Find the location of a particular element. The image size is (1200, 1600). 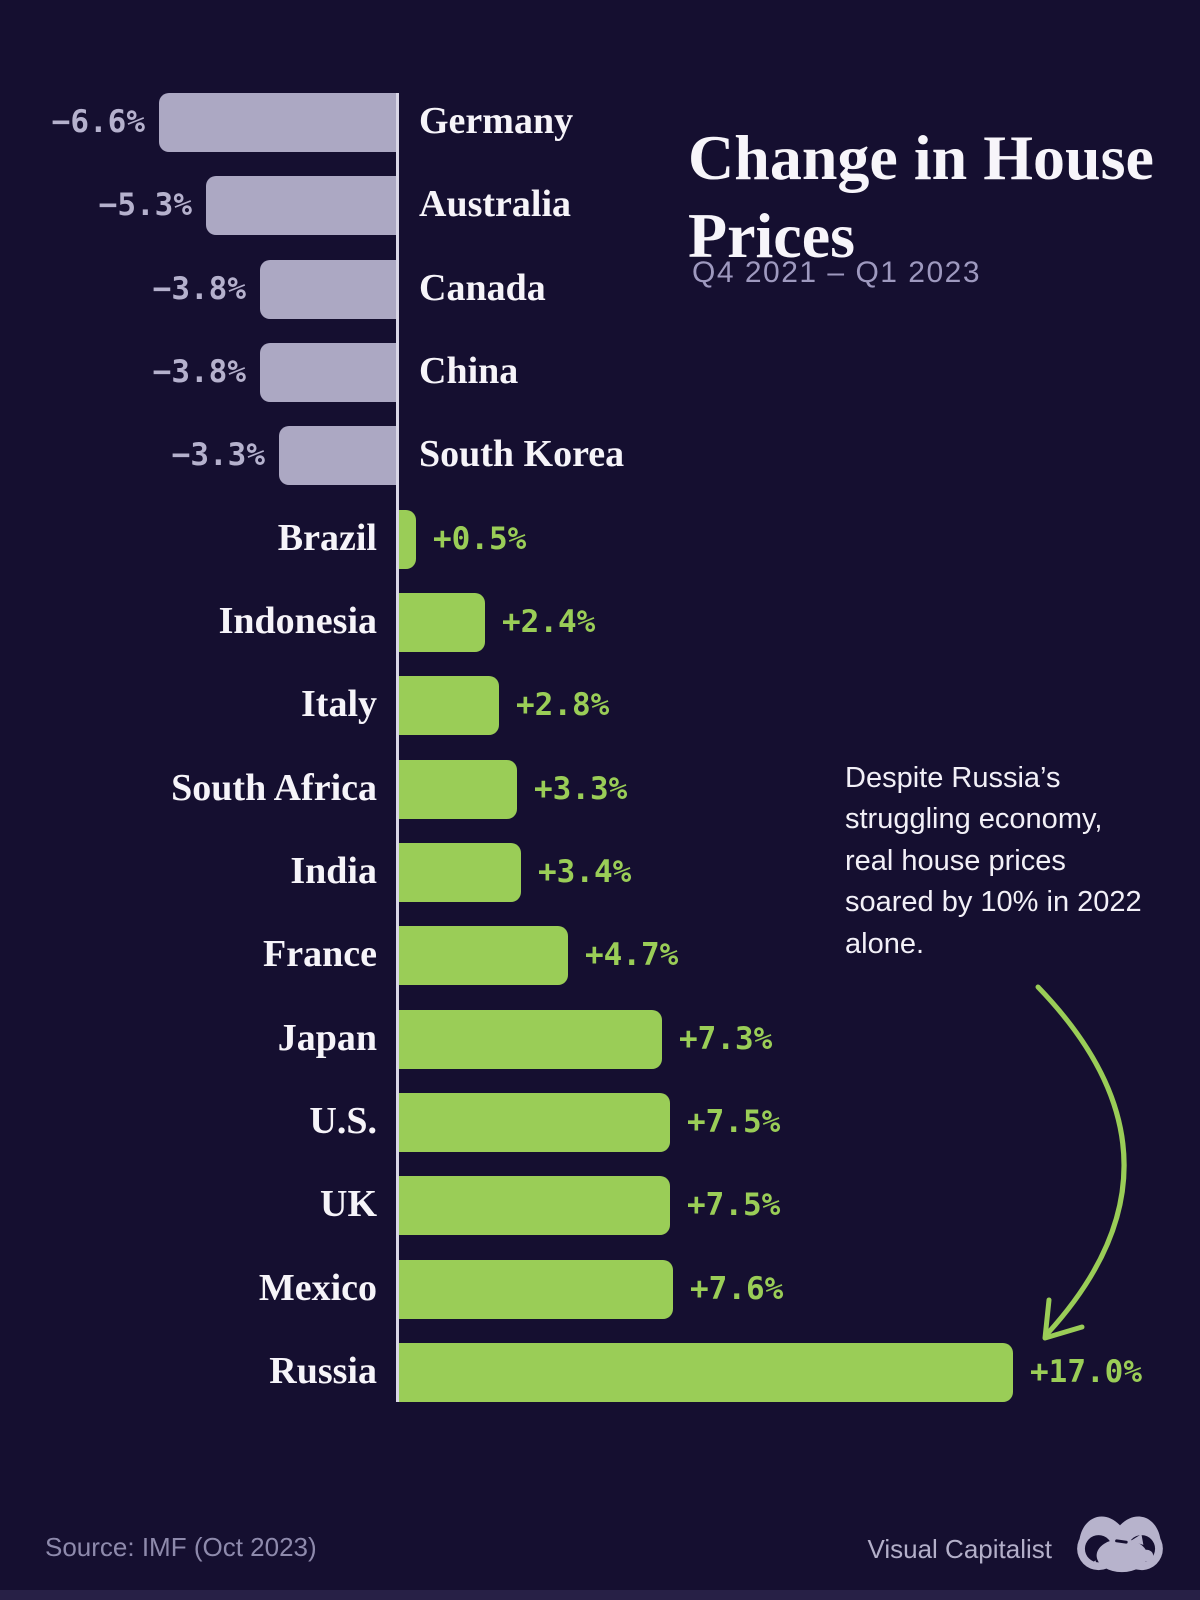

bar-south-africa is located at coordinates (457, 789).